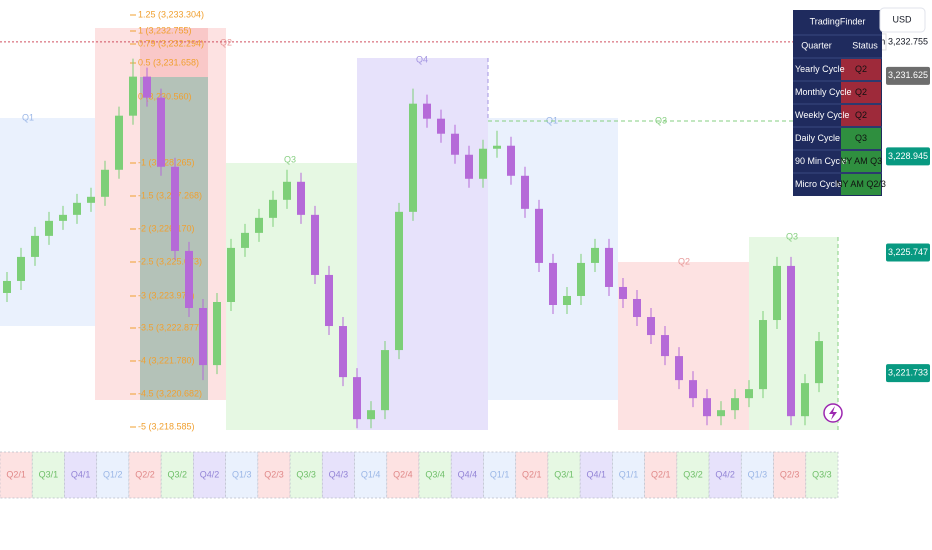 The height and width of the screenshot is (550, 932). Describe the element at coordinates (28, 117) in the screenshot. I see `quarter-label: Q1` at that location.